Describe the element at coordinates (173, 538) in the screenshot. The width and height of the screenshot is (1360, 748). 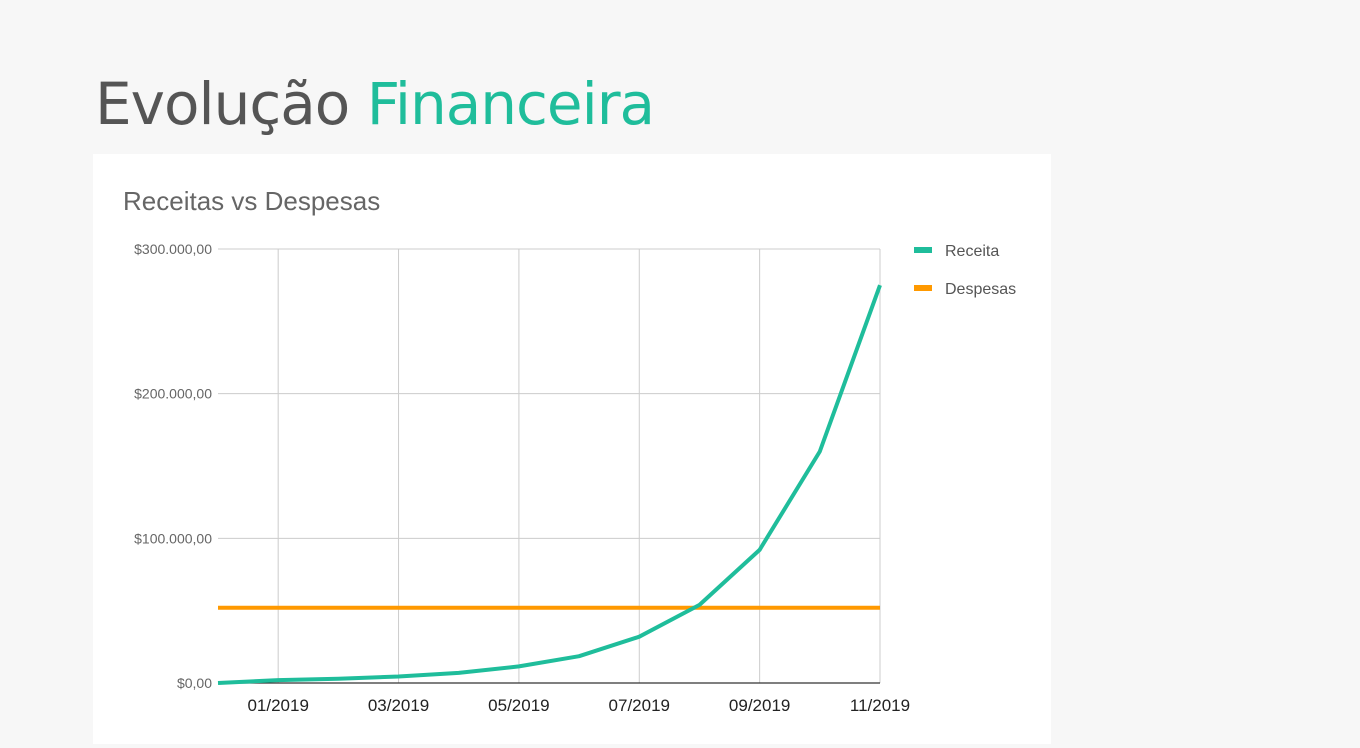
I see `y-tick-label: $100.000,00` at that location.